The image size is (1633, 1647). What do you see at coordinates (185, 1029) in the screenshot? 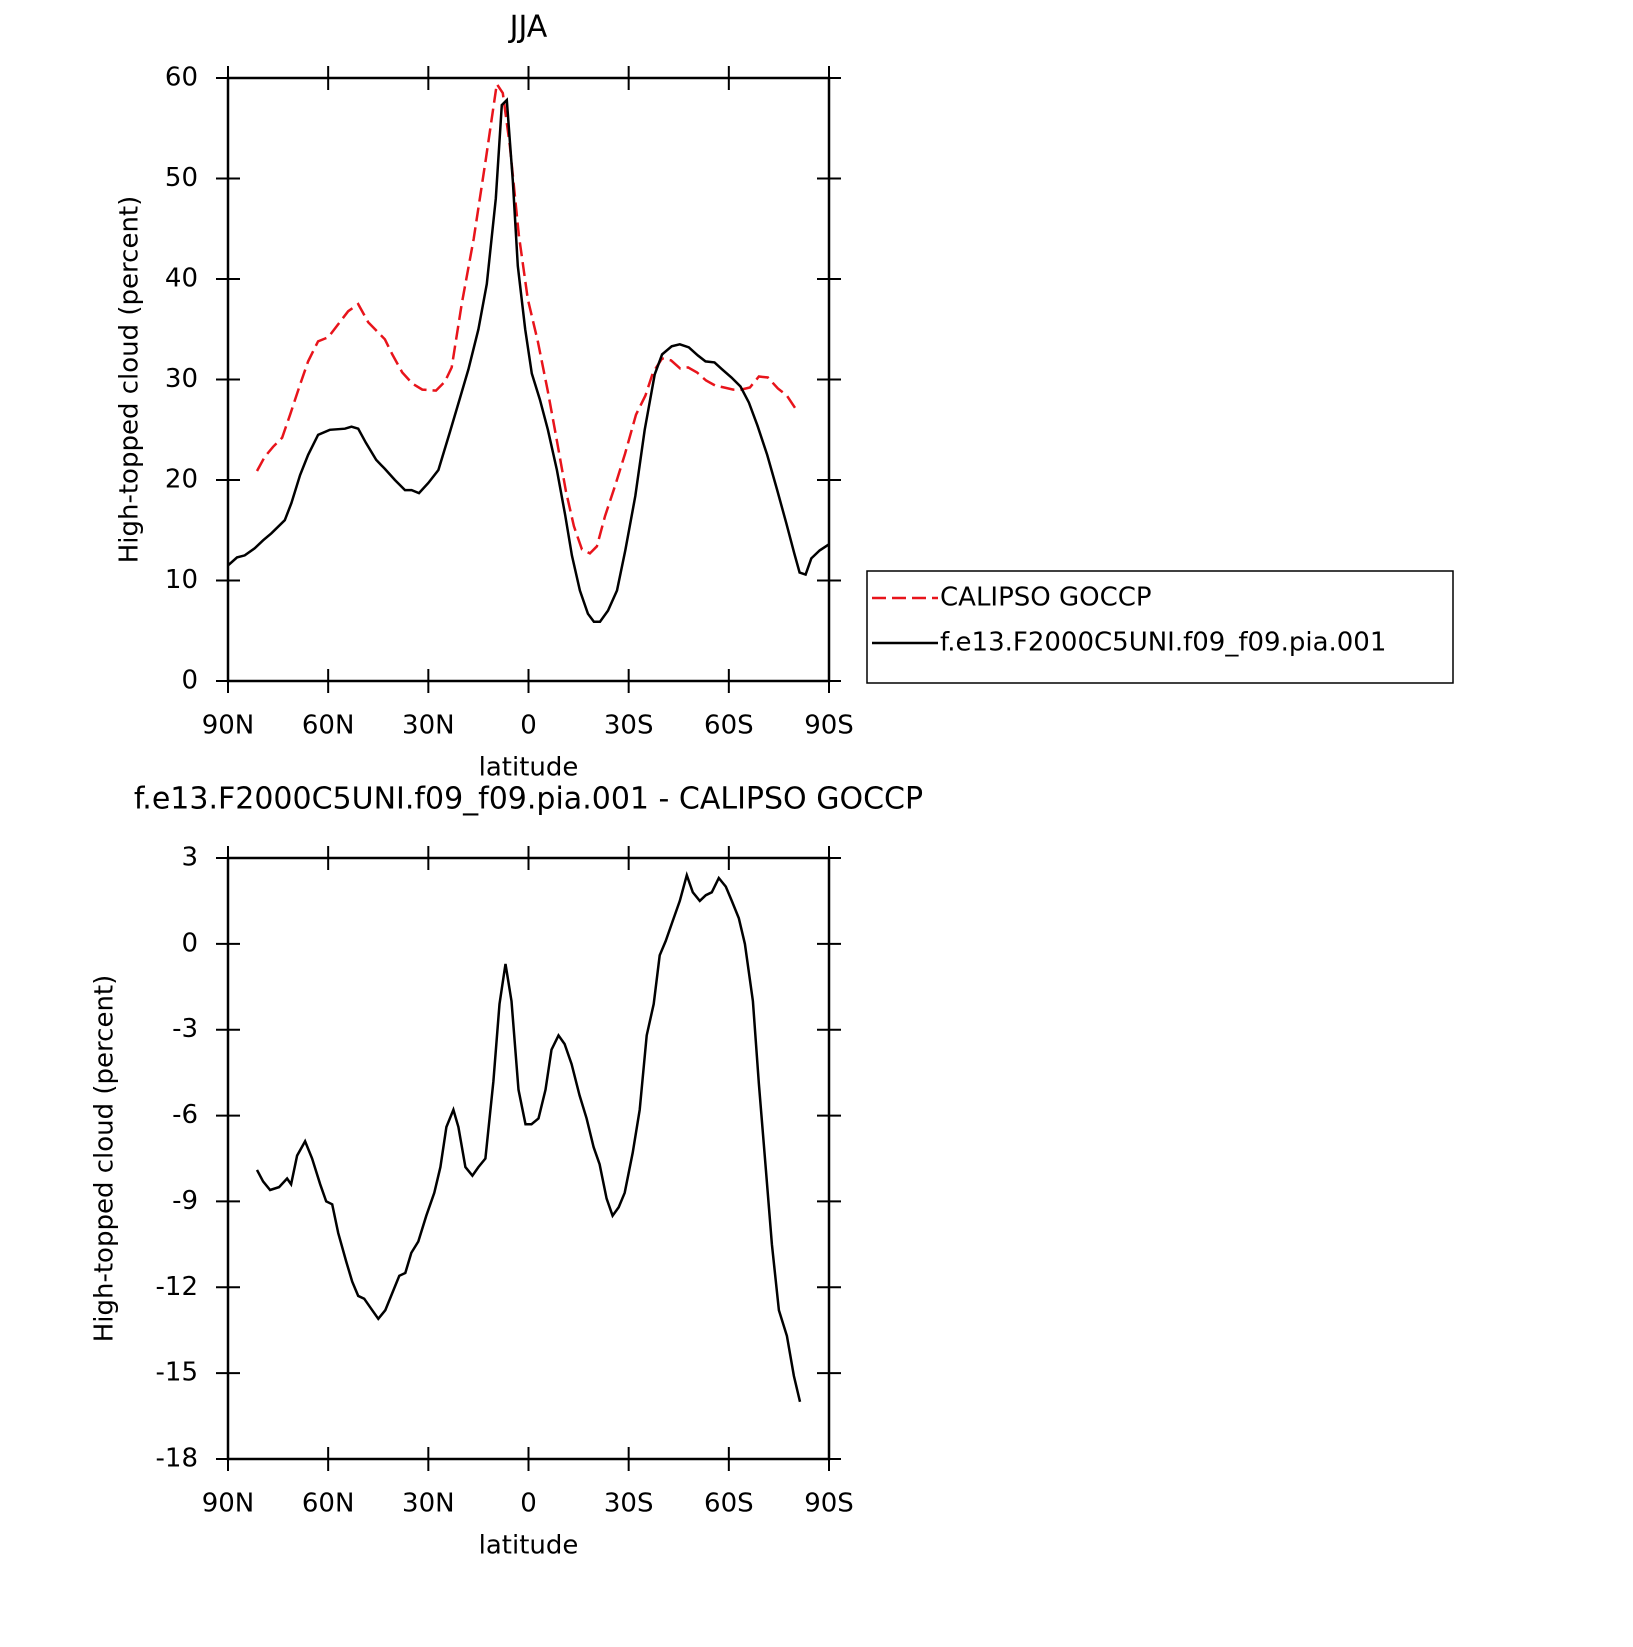
I see `y-tick-label: -3` at bounding box center [185, 1029].